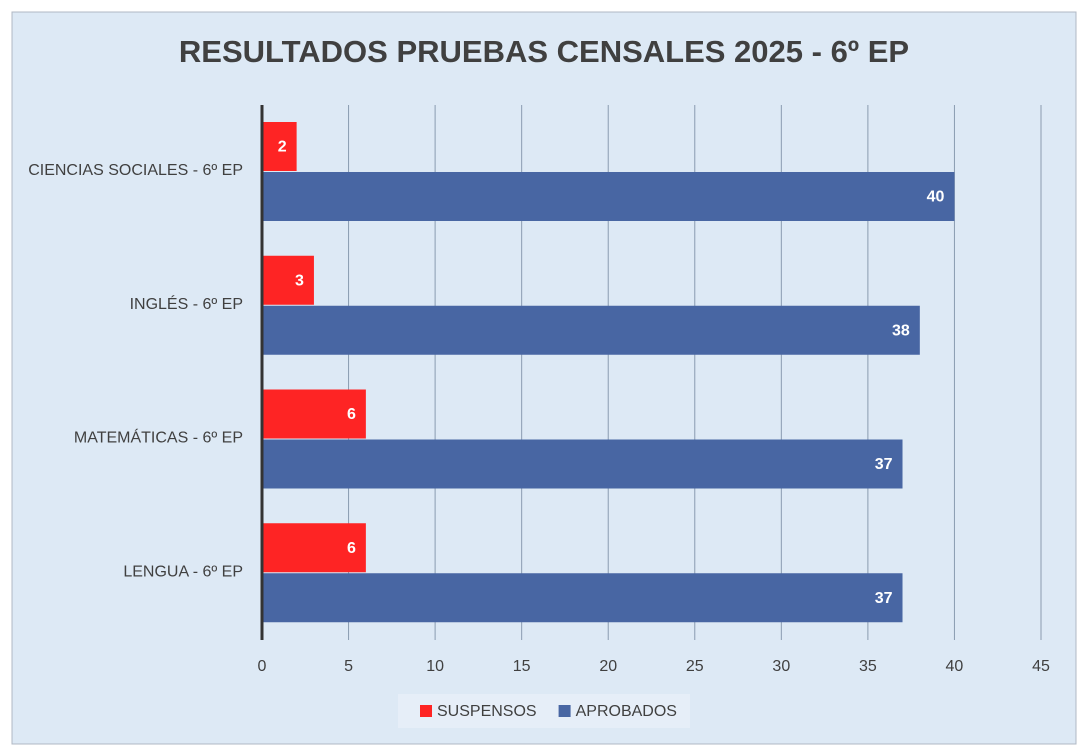 The image size is (1088, 756). Describe the element at coordinates (936, 197) in the screenshot. I see `data-label: 40` at that location.